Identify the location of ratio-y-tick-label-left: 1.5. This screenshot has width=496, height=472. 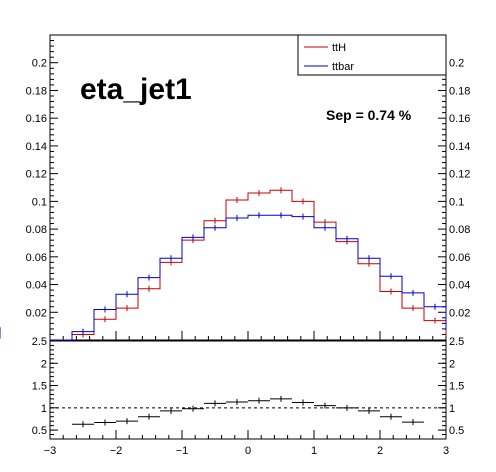
(39, 387).